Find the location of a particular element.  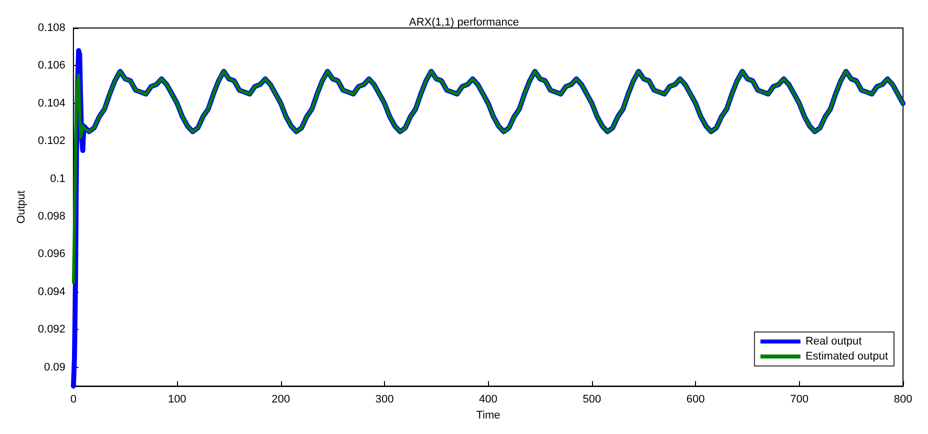

x-tick-label: 500 is located at coordinates (592, 400).